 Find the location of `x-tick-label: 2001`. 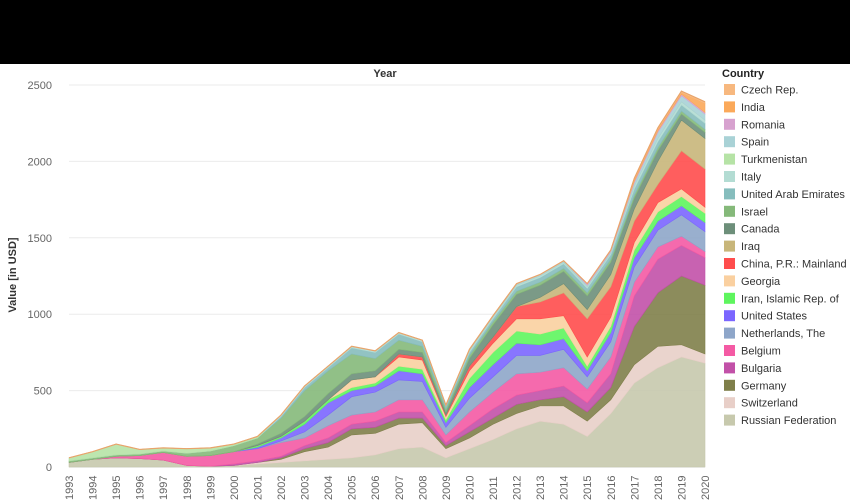

x-tick-label: 2001 is located at coordinates (258, 488).